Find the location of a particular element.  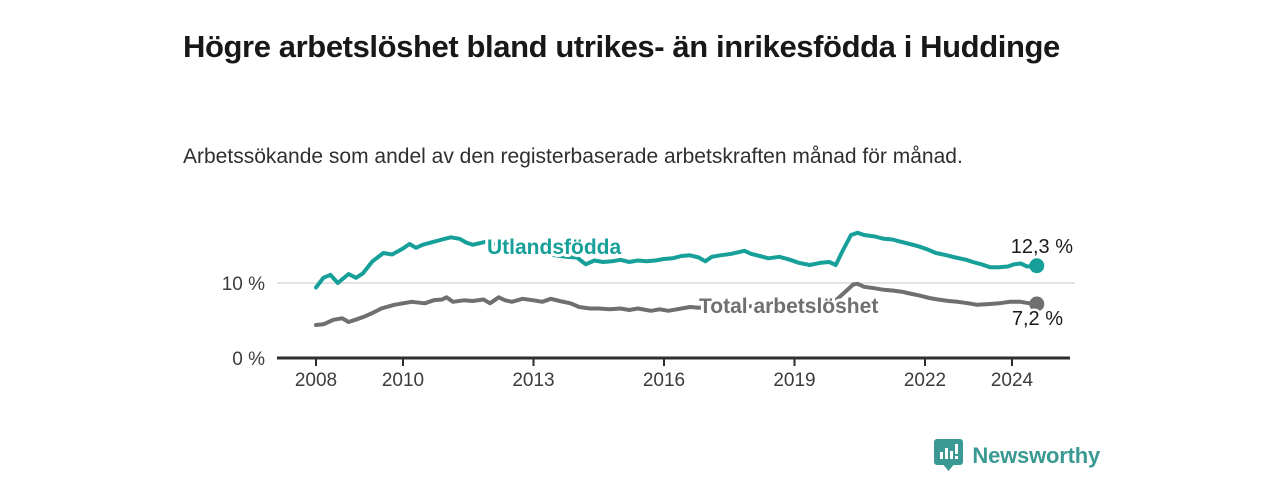

series-line-total is located at coordinates (676, 304).